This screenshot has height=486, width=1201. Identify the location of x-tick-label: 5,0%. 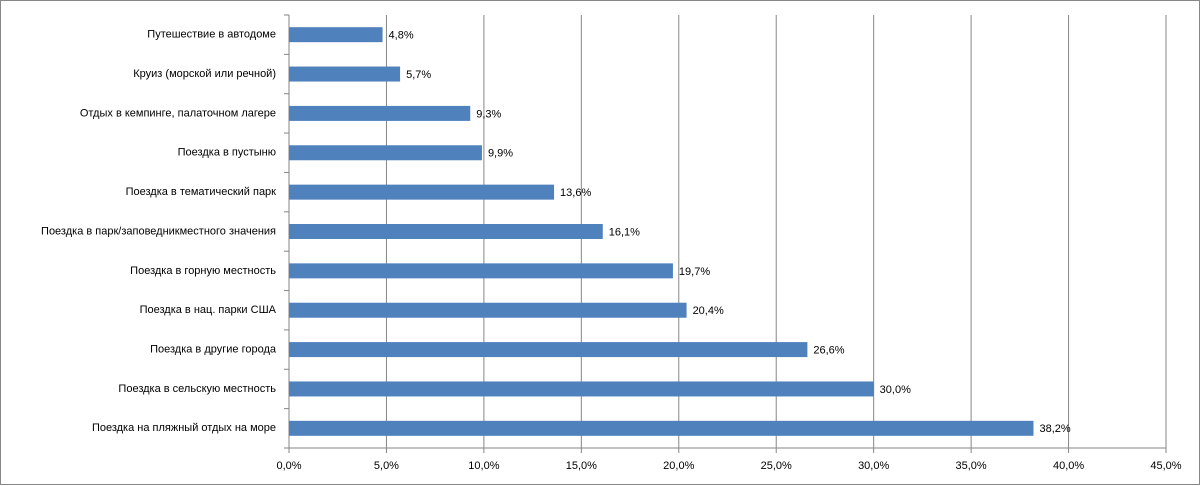
(386, 466).